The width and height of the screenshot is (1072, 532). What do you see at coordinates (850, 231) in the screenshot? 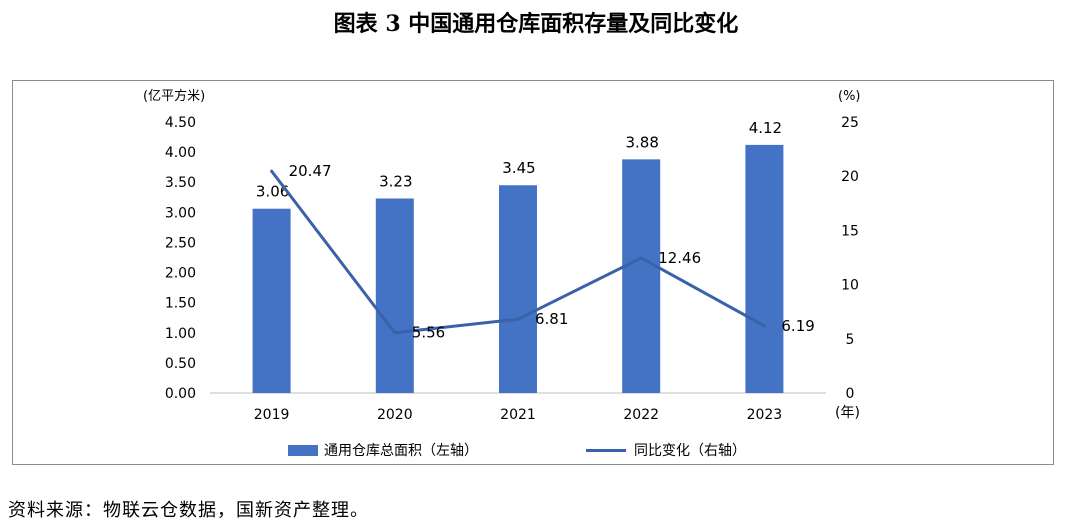
I see `right-axis-tick-label: 15` at bounding box center [850, 231].